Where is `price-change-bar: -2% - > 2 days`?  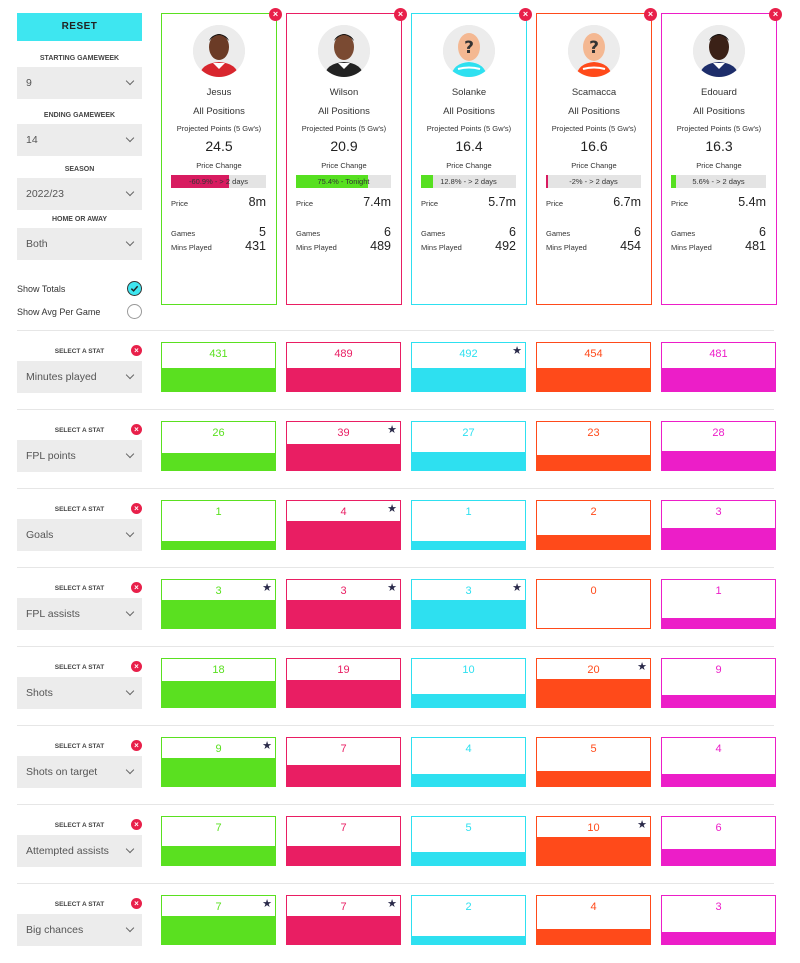
price-change-bar: -2% - > 2 days is located at coordinates (593, 181).